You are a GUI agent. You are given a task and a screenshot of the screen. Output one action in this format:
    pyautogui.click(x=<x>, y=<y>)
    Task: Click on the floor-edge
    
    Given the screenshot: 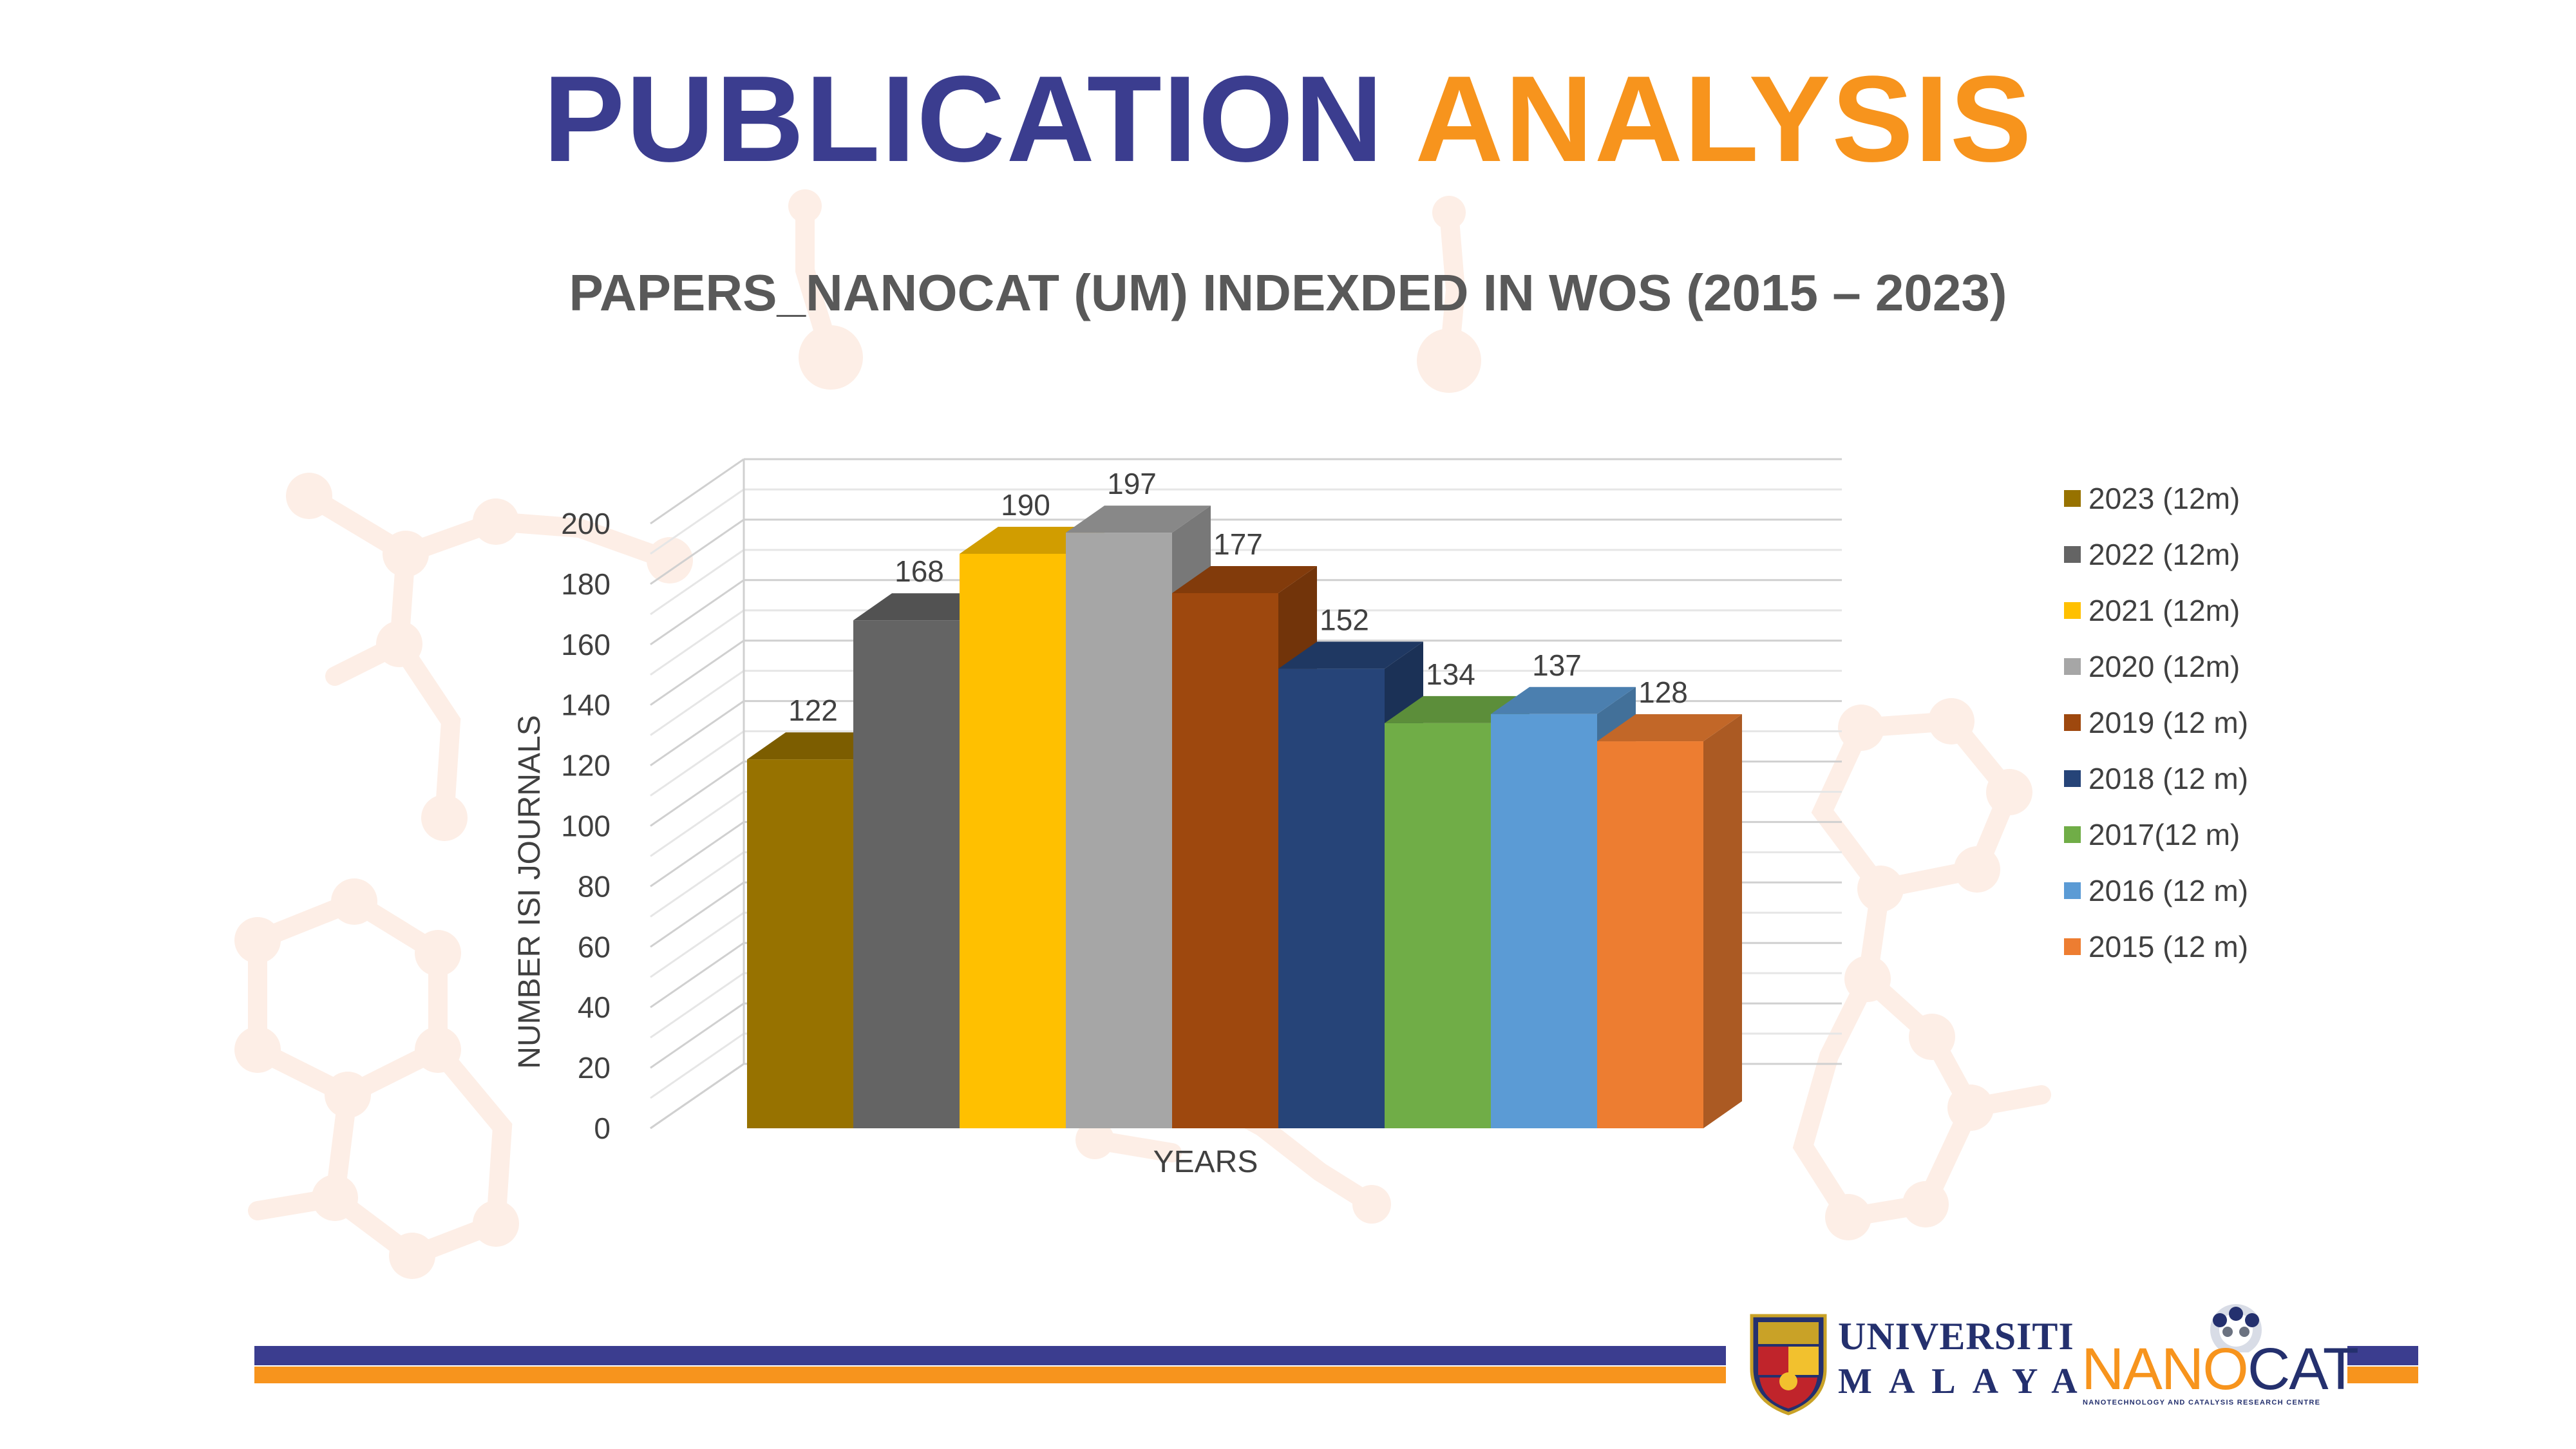 What is the action you would take?
    pyautogui.click(x=697, y=1096)
    